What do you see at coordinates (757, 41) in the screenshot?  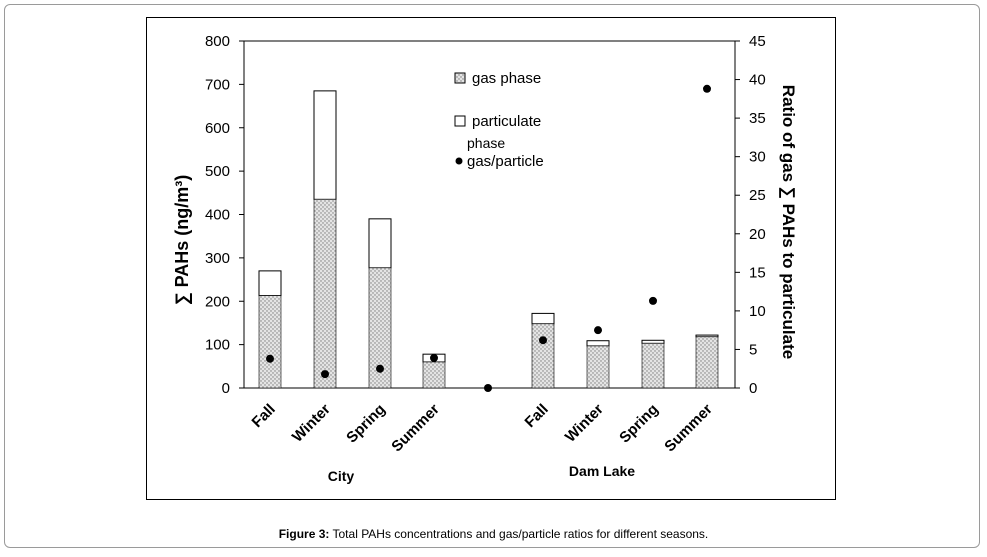 I see `y-right-tick-label: 45` at bounding box center [757, 41].